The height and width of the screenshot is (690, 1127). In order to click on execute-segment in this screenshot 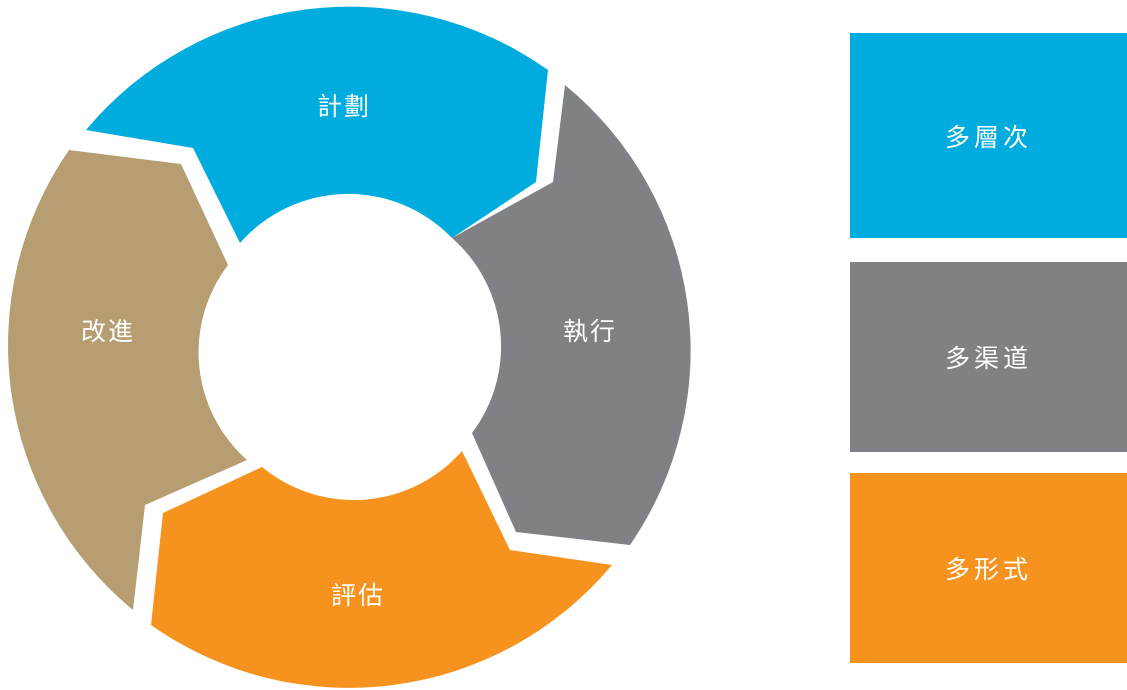, I will do `click(571, 315)`.